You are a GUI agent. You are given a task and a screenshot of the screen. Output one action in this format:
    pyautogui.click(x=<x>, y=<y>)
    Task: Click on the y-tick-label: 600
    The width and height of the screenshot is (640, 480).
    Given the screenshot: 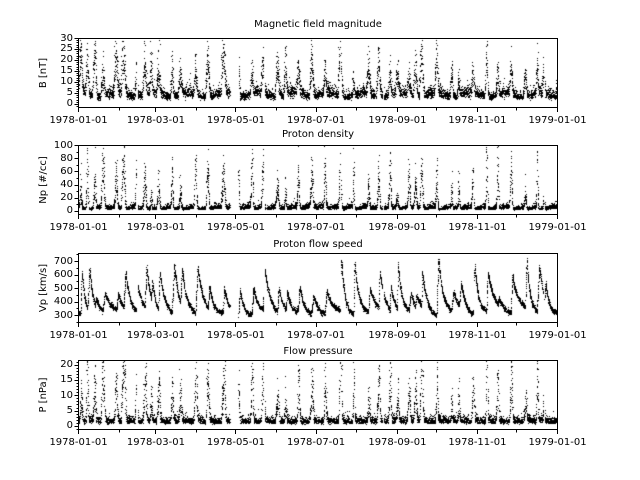 What is the action you would take?
    pyautogui.click(x=63, y=274)
    